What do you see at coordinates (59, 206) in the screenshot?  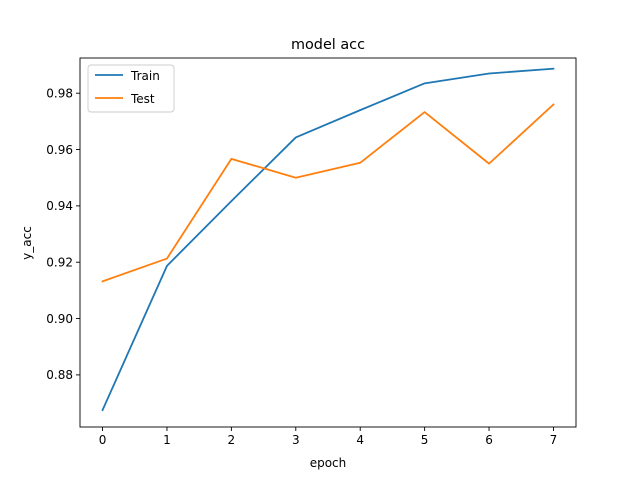 I see `y-tick-label: 0.94` at bounding box center [59, 206].